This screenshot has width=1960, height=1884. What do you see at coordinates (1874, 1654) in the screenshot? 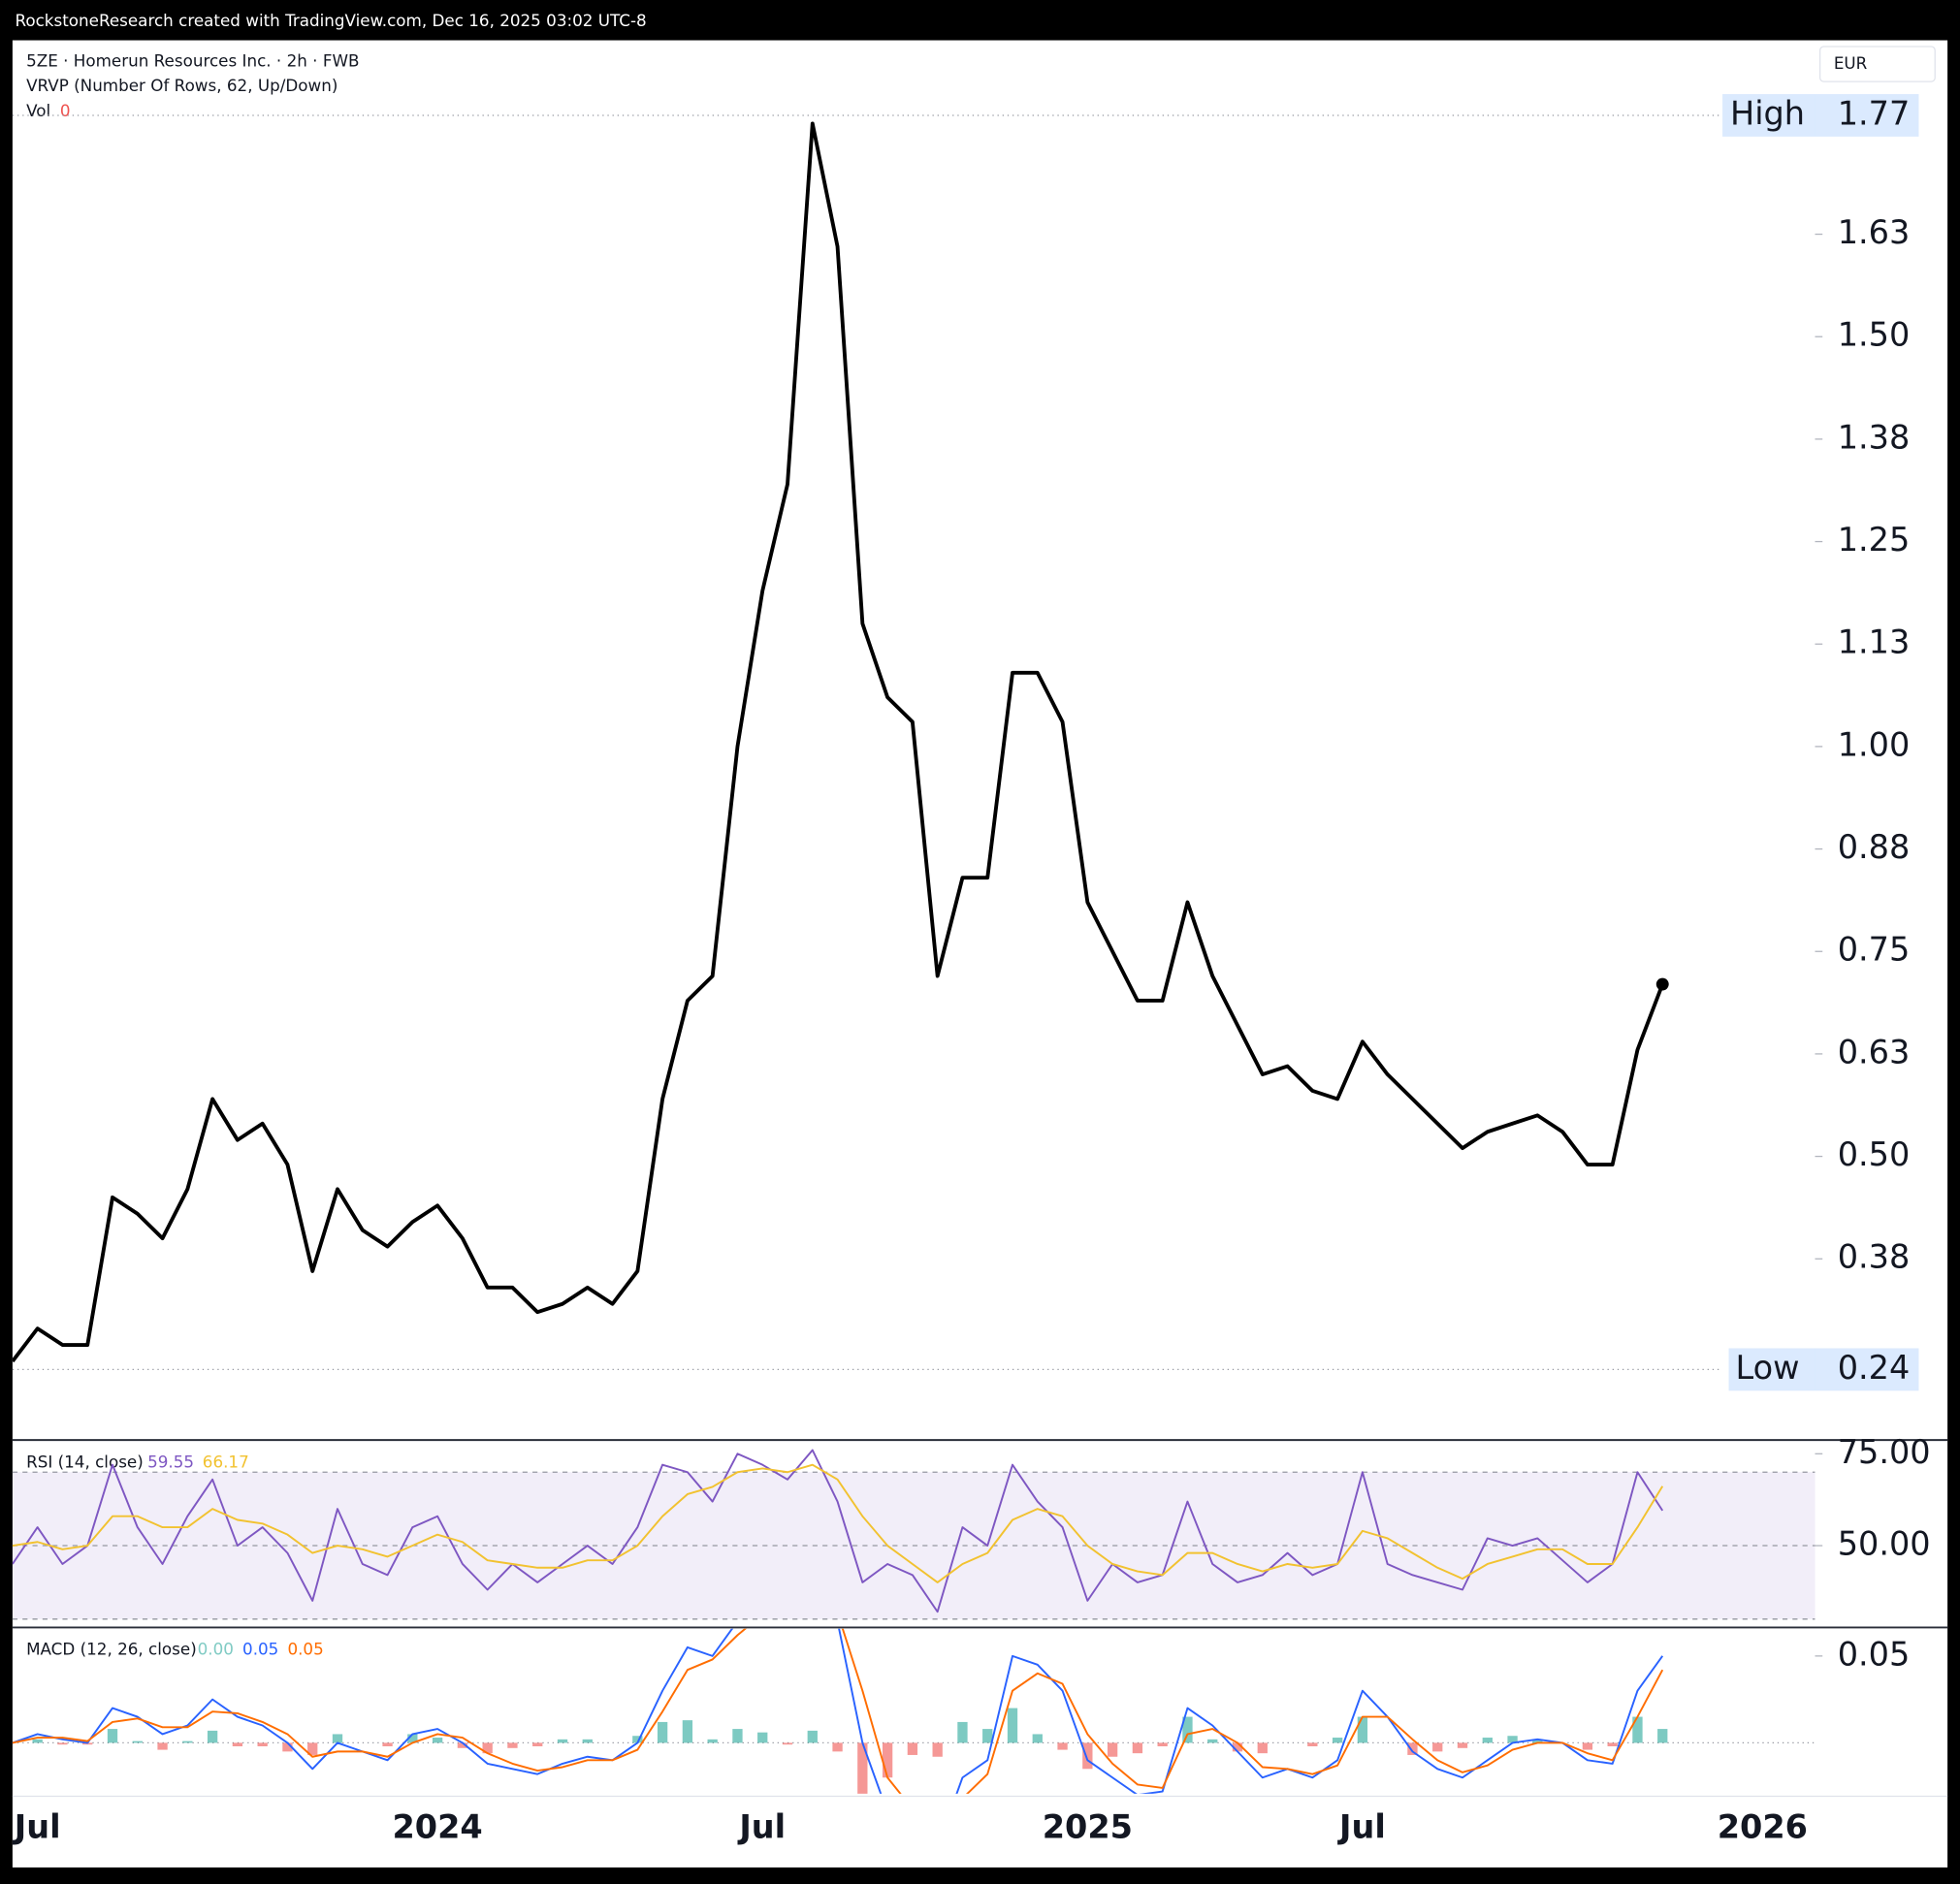
I see `y-tick-label: 0.05` at bounding box center [1874, 1654].